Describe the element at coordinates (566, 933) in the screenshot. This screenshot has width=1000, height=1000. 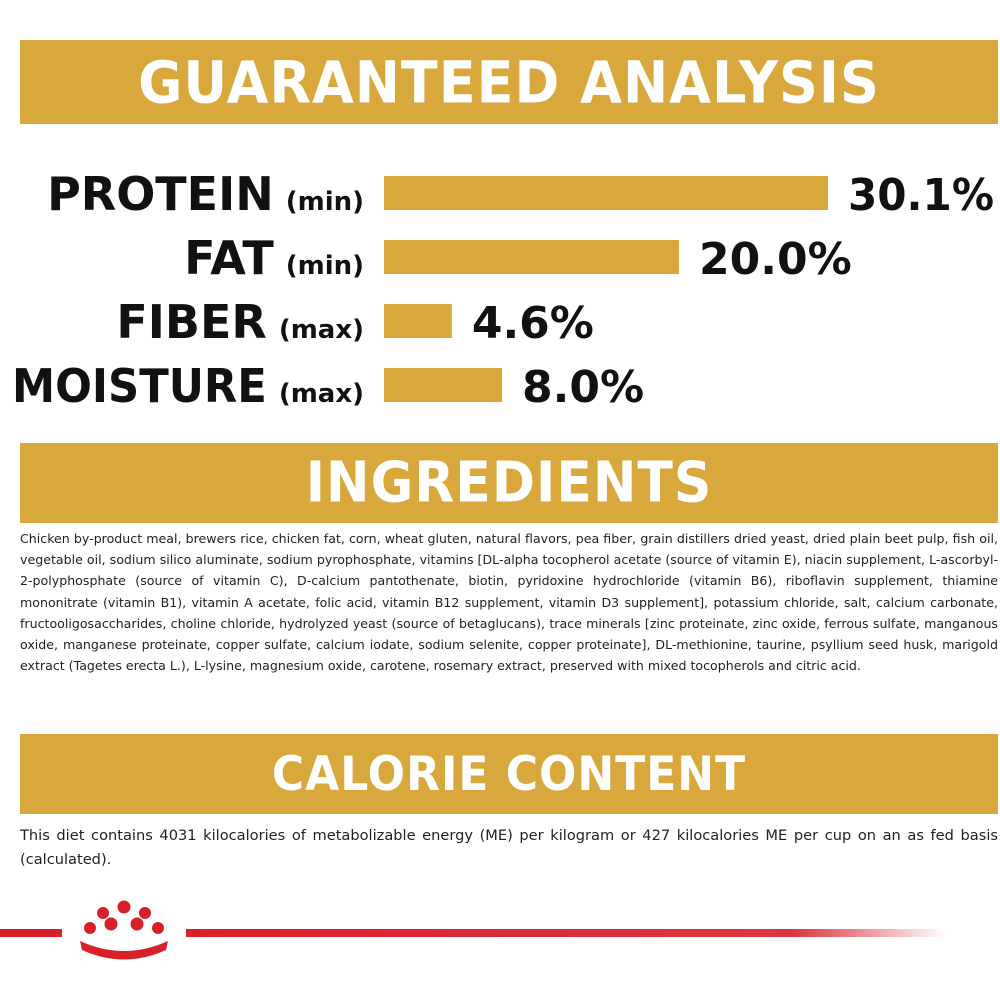
I see `brand-stripe-right` at that location.